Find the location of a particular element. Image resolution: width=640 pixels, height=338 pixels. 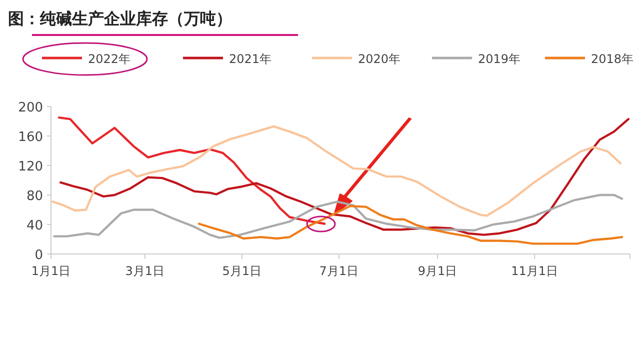

x-tick-label: 3月1日 is located at coordinates (144, 271).